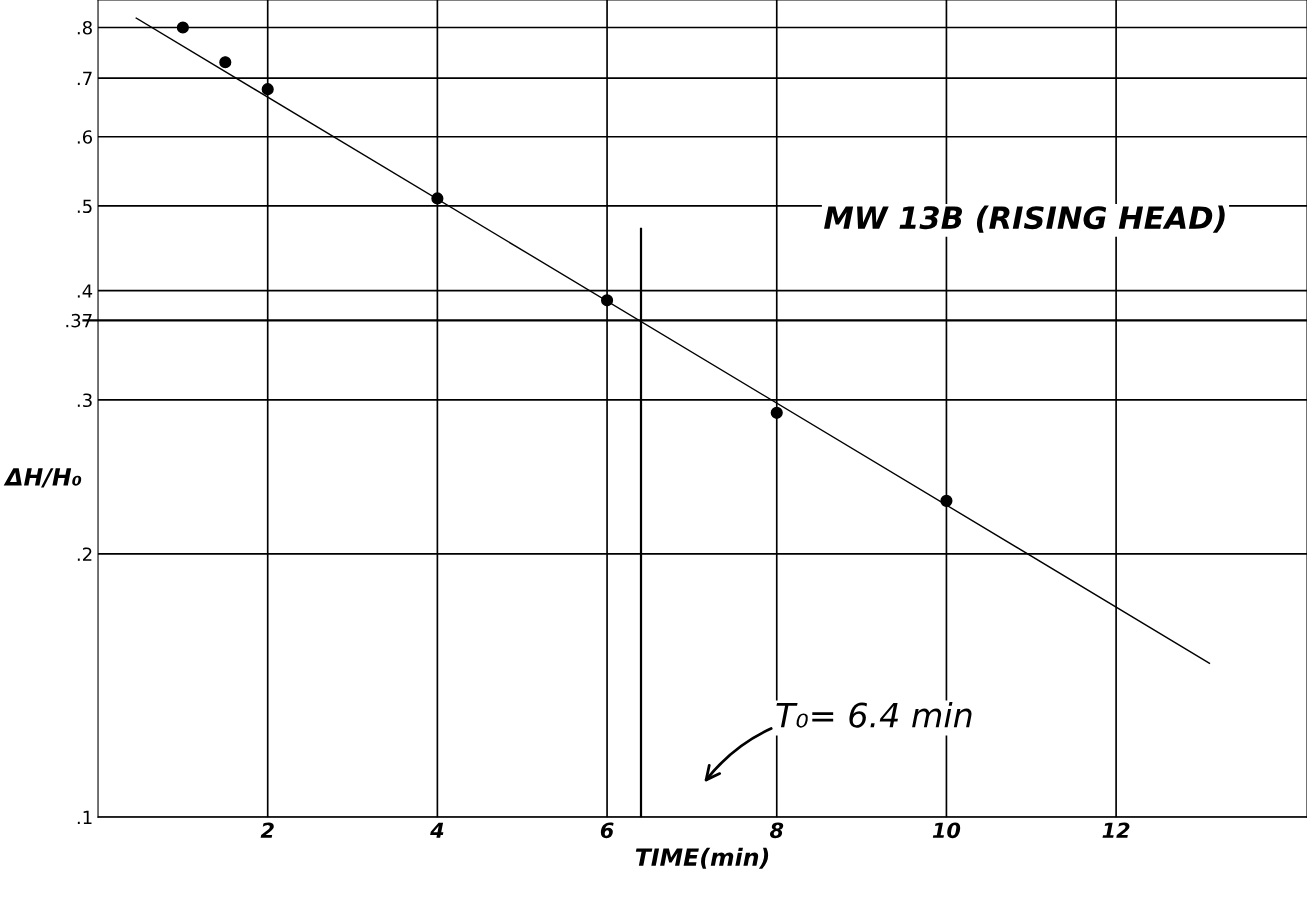  Describe the element at coordinates (84, 27) in the screenshot. I see `y-tick-label: .8` at that location.